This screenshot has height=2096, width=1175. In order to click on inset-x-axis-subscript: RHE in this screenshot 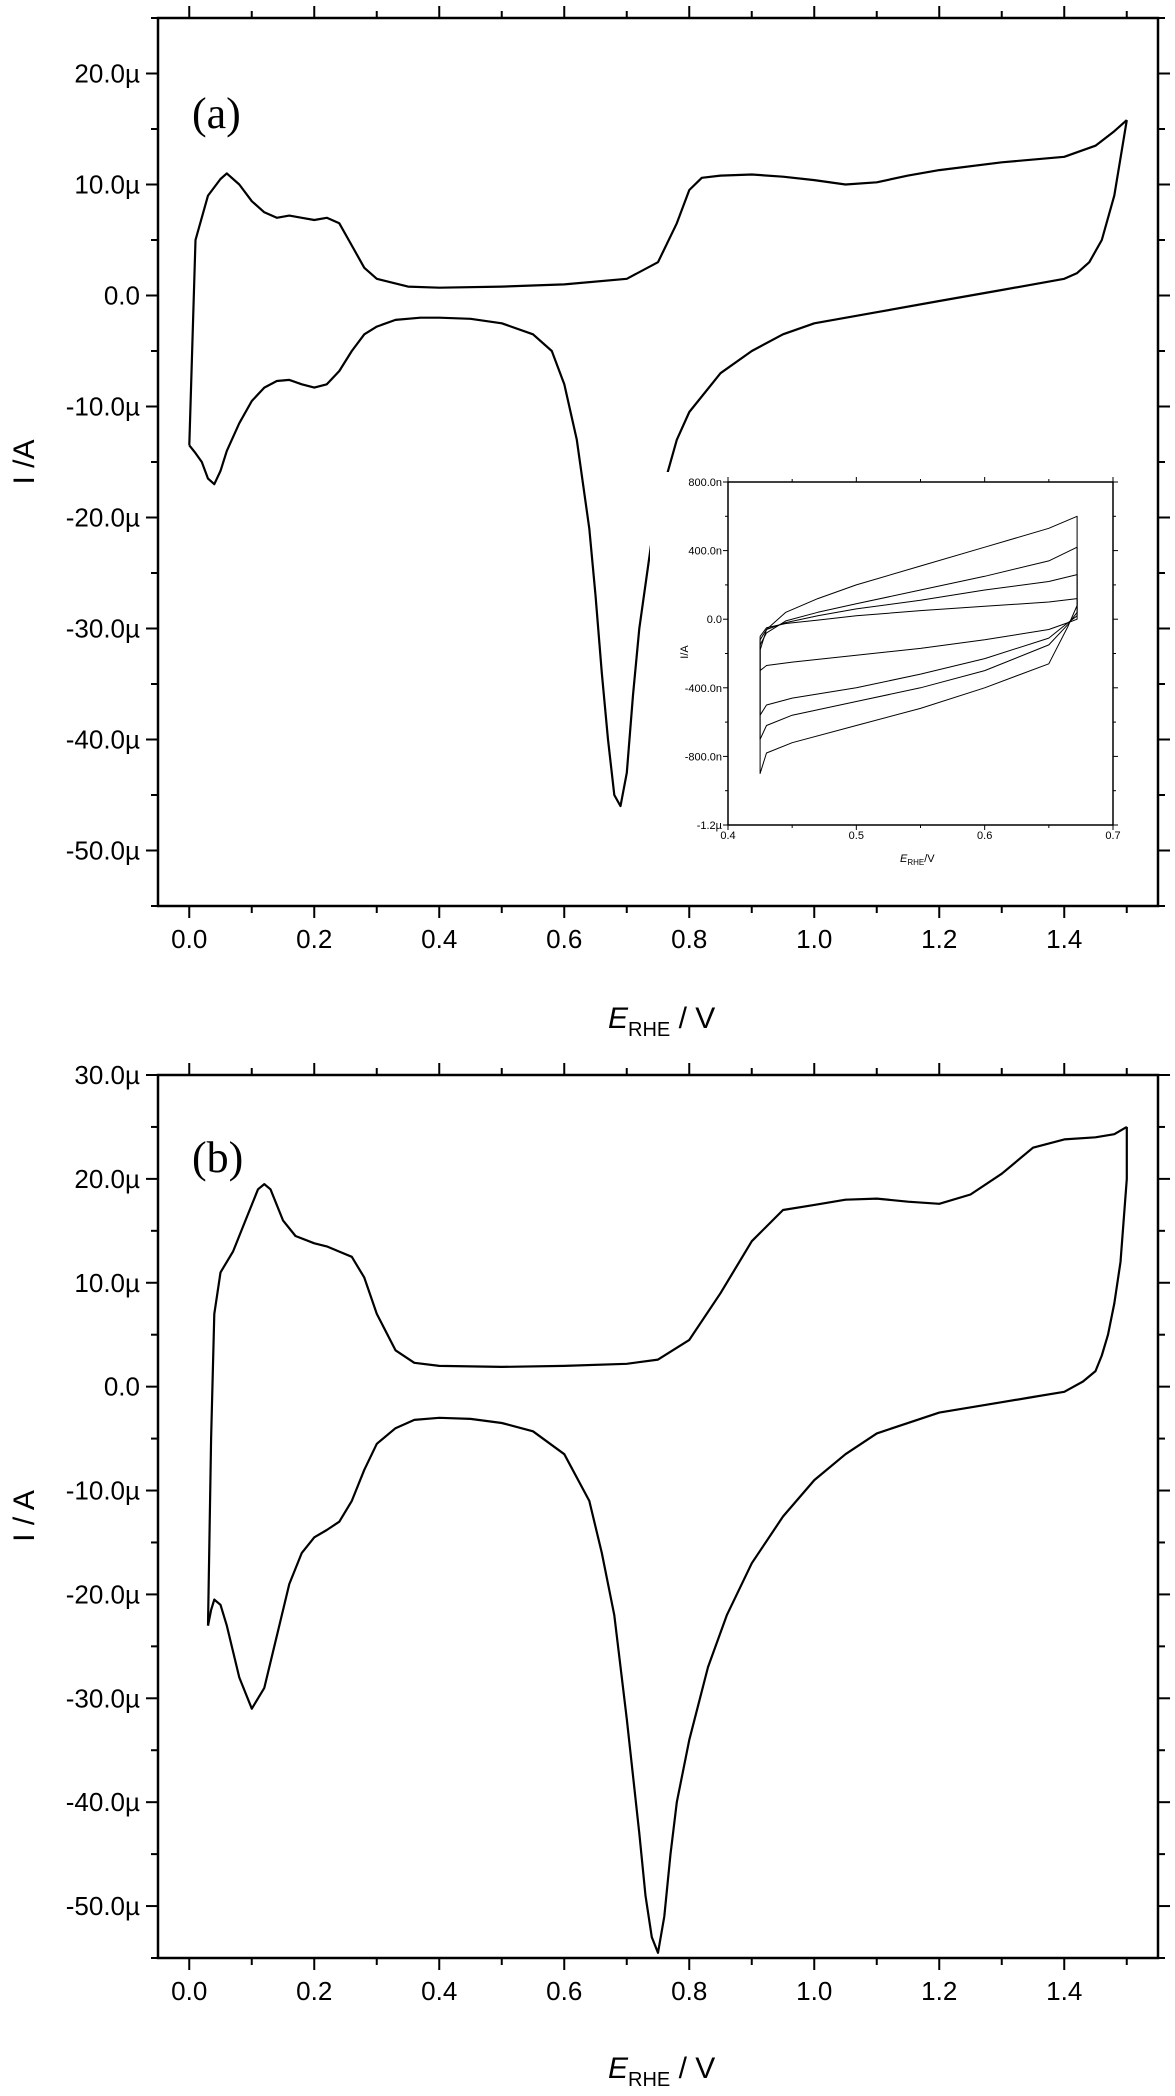, I will do `click(915, 862)`.